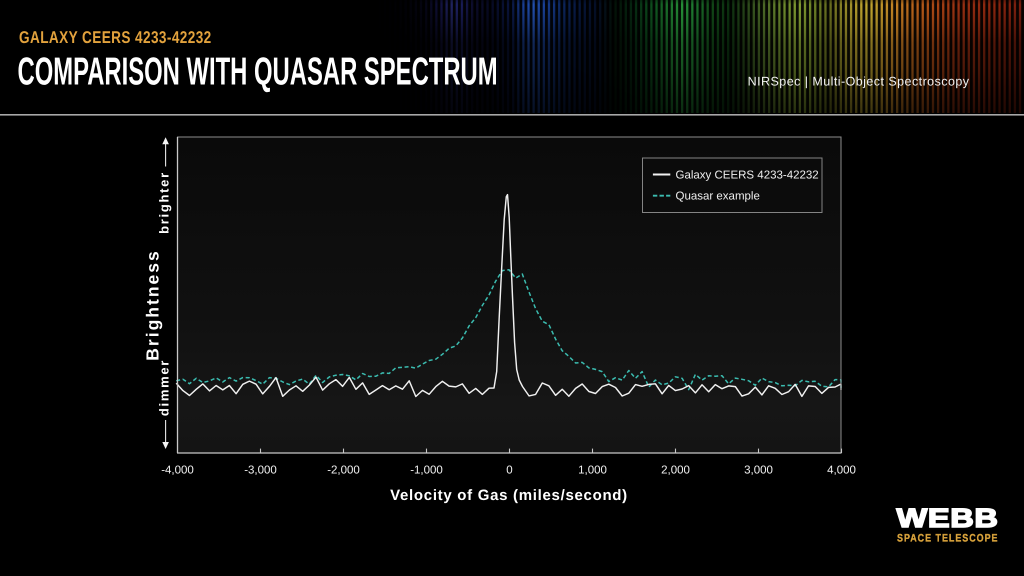 The image size is (1024, 576). Describe the element at coordinates (841, 471) in the screenshot. I see `svg-text: 4,000` at that location.